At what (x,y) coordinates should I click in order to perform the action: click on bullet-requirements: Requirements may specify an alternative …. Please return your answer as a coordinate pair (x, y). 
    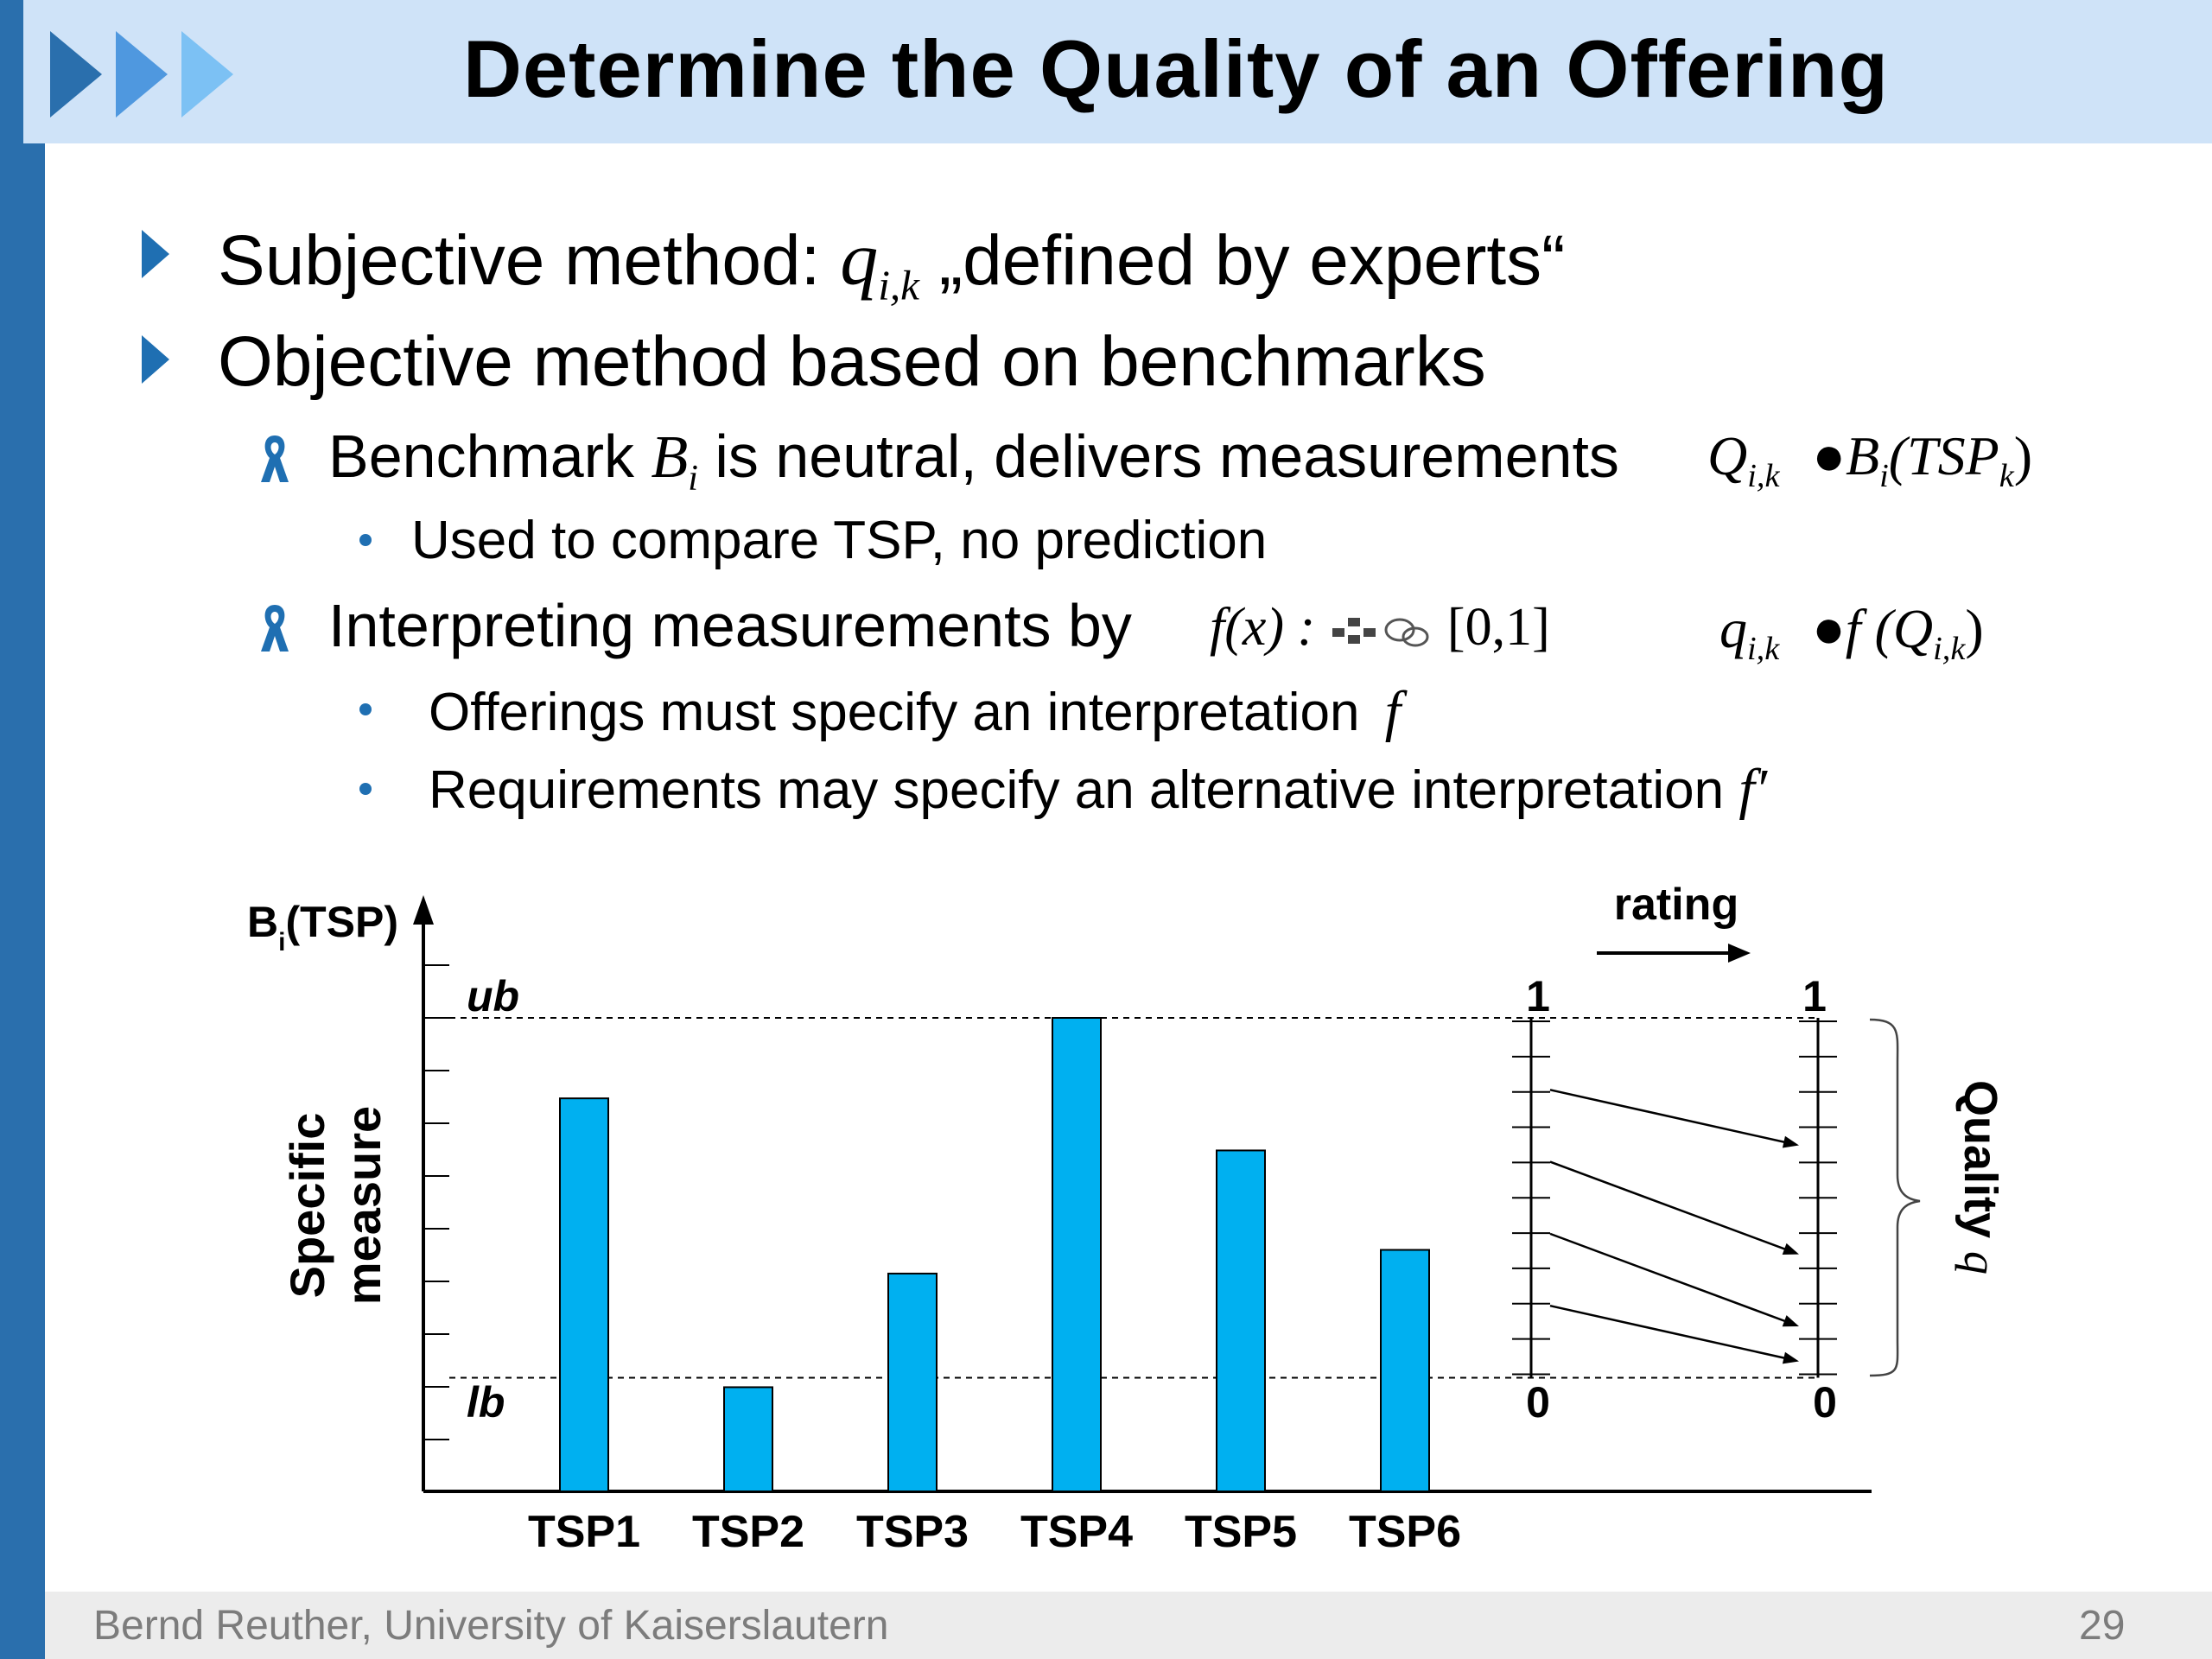
    Looking at the image, I should click on (1098, 790).